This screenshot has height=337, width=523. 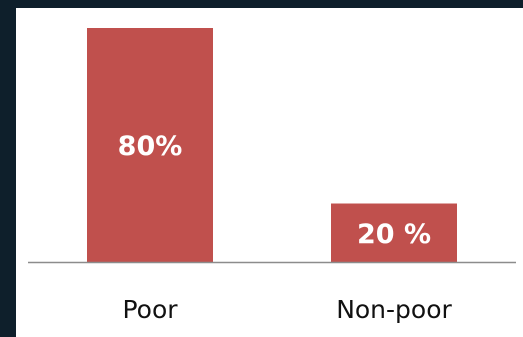 What do you see at coordinates (394, 309) in the screenshot?
I see `category-label-non-poor: Non-poor` at bounding box center [394, 309].